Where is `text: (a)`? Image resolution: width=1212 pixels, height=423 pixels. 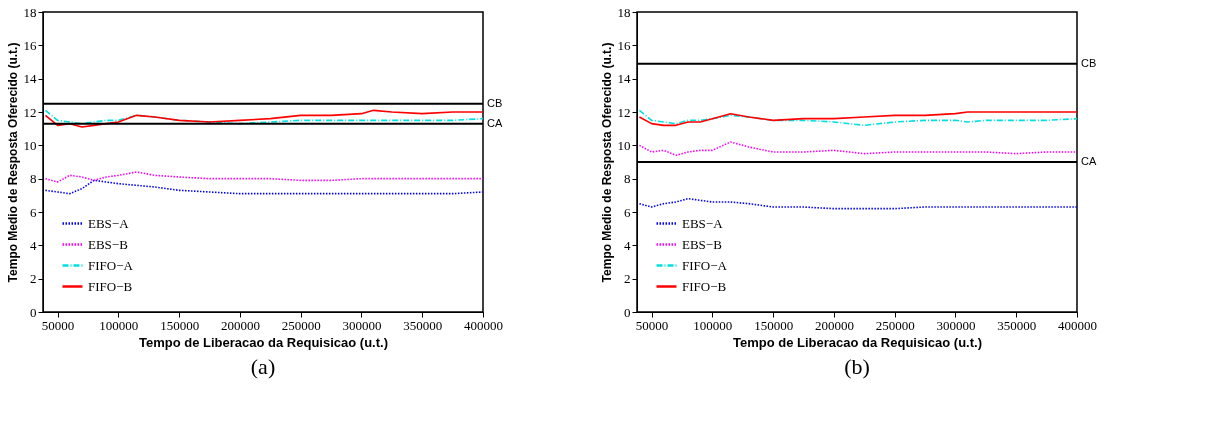 text: (a) is located at coordinates (263, 366).